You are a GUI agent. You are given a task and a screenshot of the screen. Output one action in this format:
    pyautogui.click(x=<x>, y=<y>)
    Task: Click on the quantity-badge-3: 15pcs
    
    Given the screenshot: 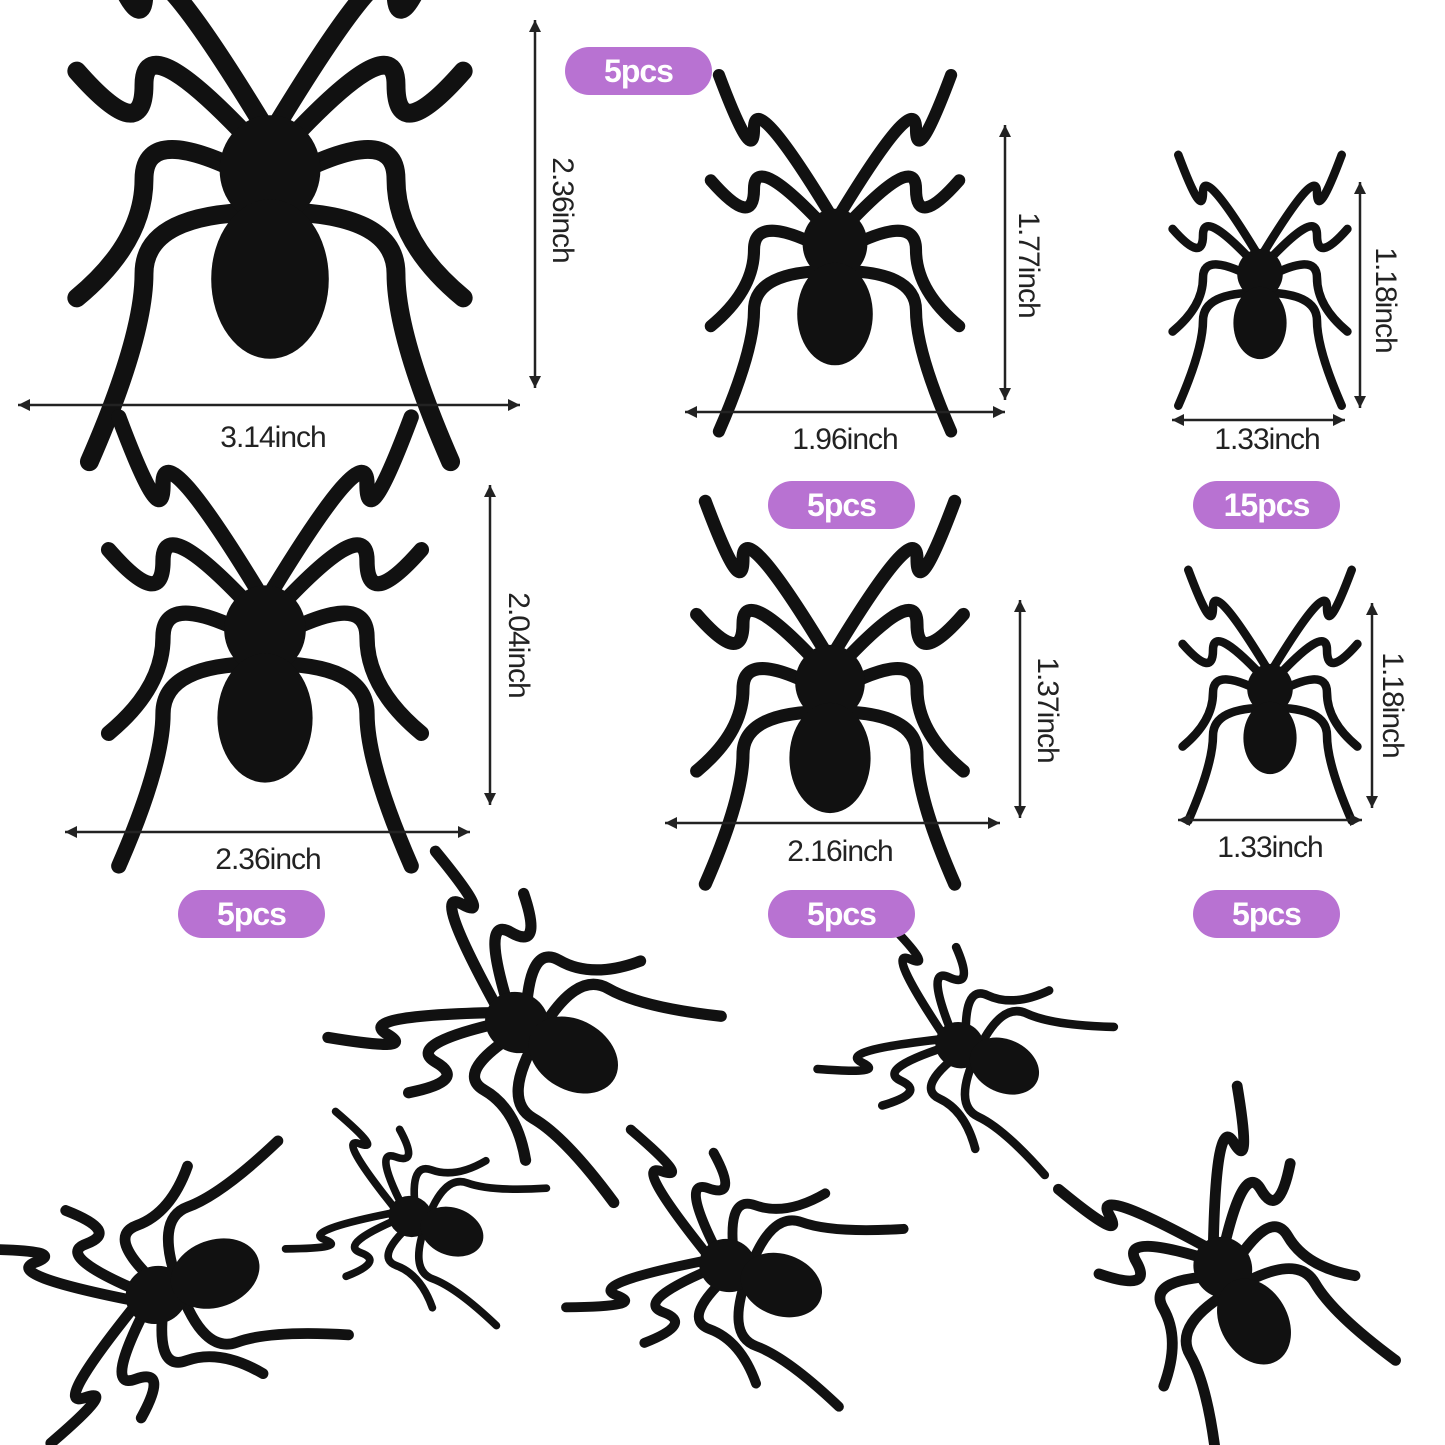 What is the action you would take?
    pyautogui.click(x=1266, y=505)
    